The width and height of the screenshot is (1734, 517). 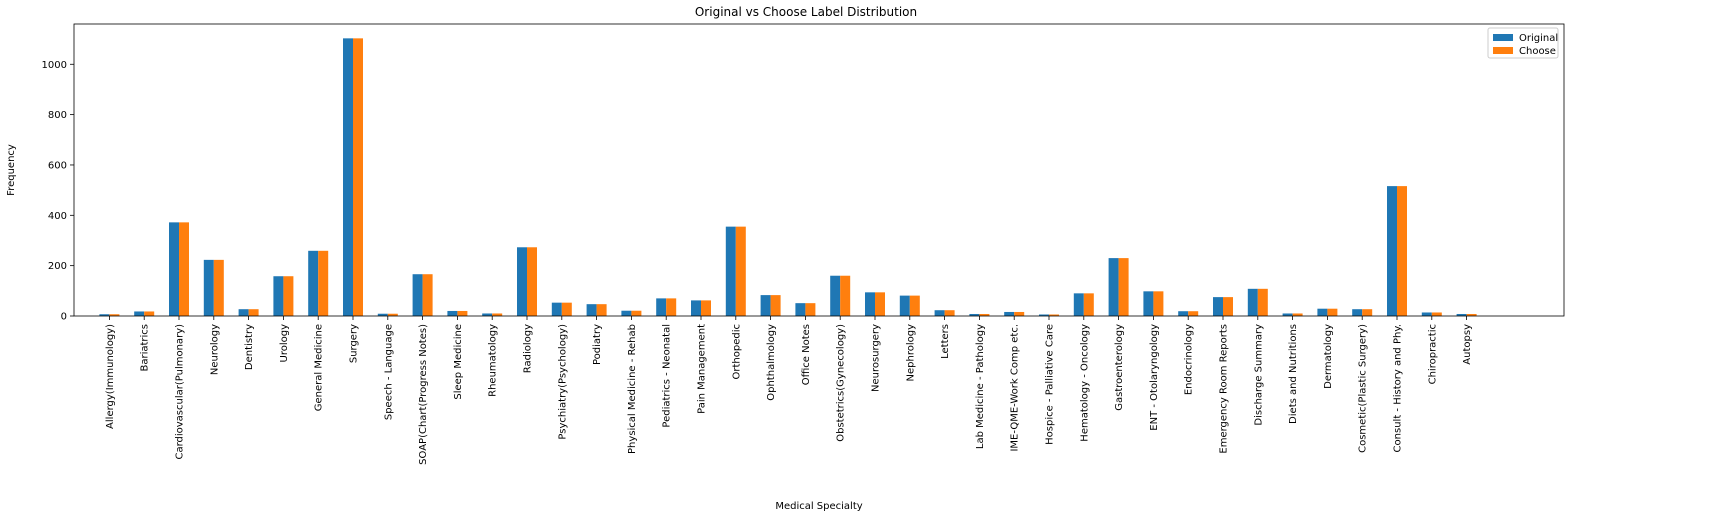 I want to click on x-tick-label-28: Hematology - Oncology, so click(x=1084, y=383).